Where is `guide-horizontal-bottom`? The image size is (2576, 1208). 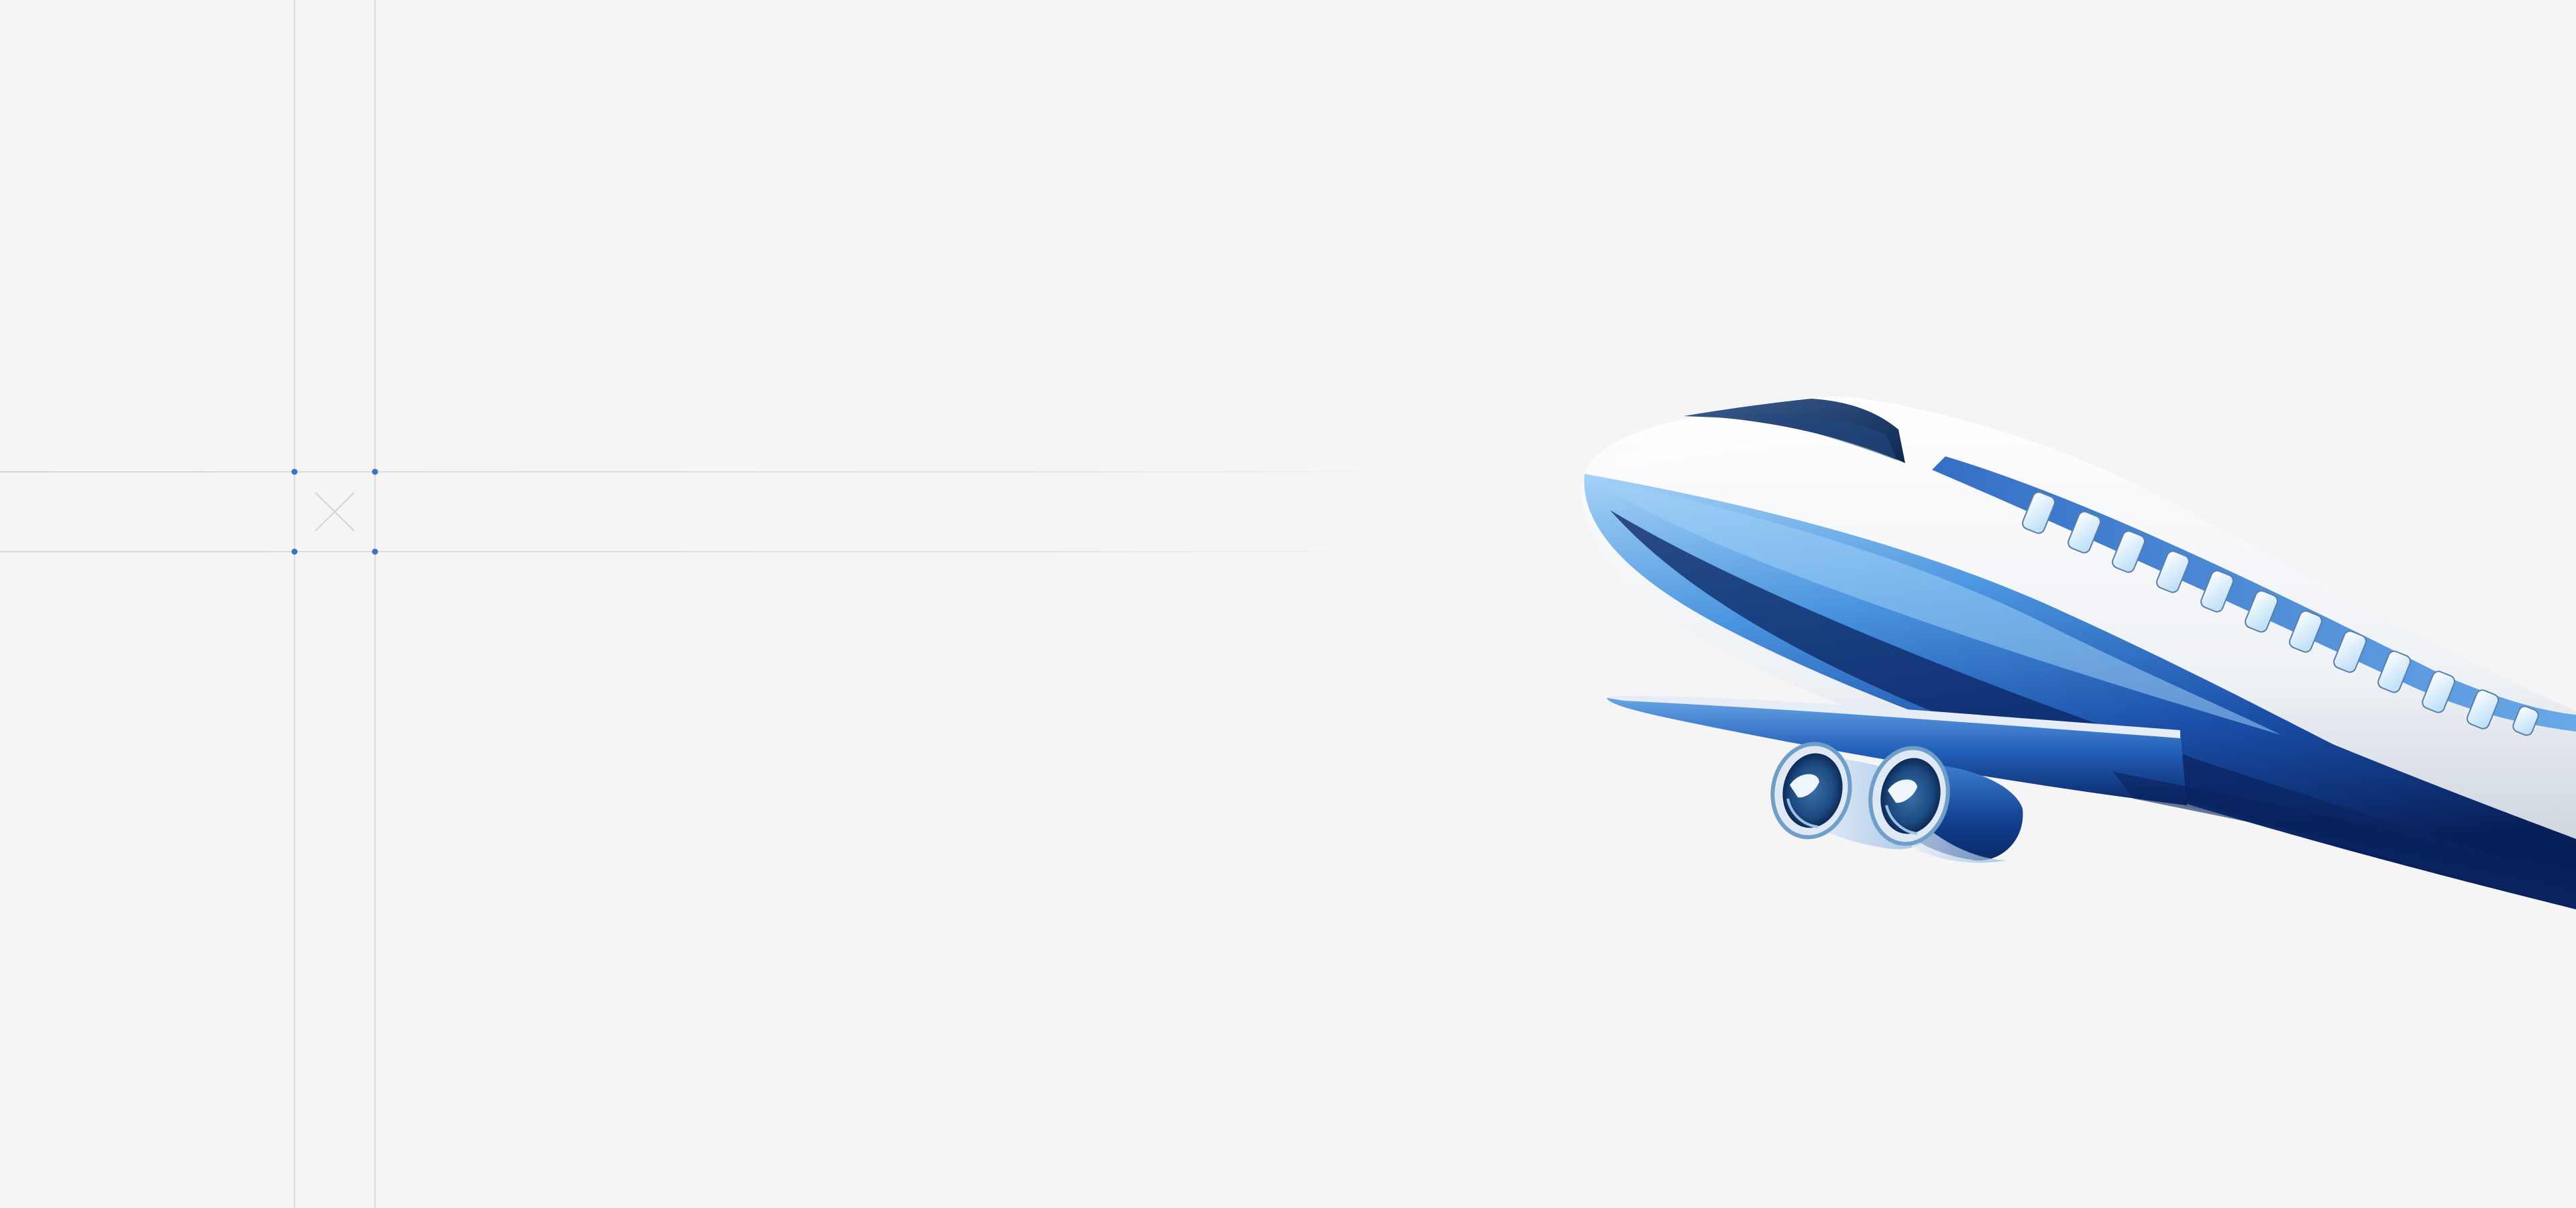
guide-horizontal-bottom is located at coordinates (704, 551).